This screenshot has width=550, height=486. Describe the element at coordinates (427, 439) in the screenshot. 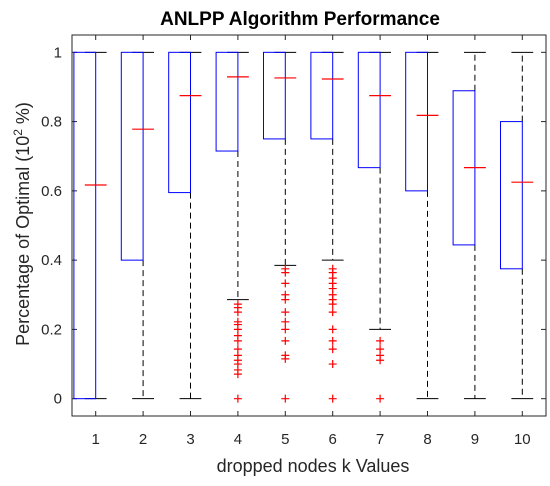

I see `x-tick-label: 8` at that location.